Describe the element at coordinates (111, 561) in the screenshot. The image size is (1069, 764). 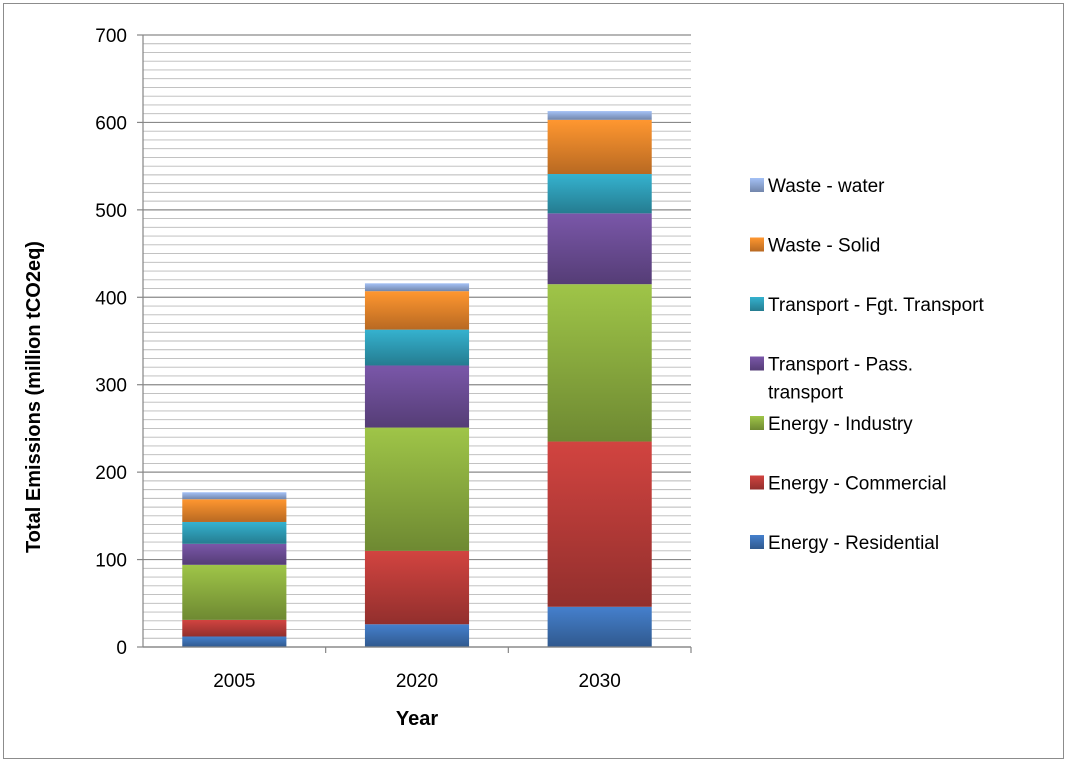
I see `y-tick-label: 100` at that location.